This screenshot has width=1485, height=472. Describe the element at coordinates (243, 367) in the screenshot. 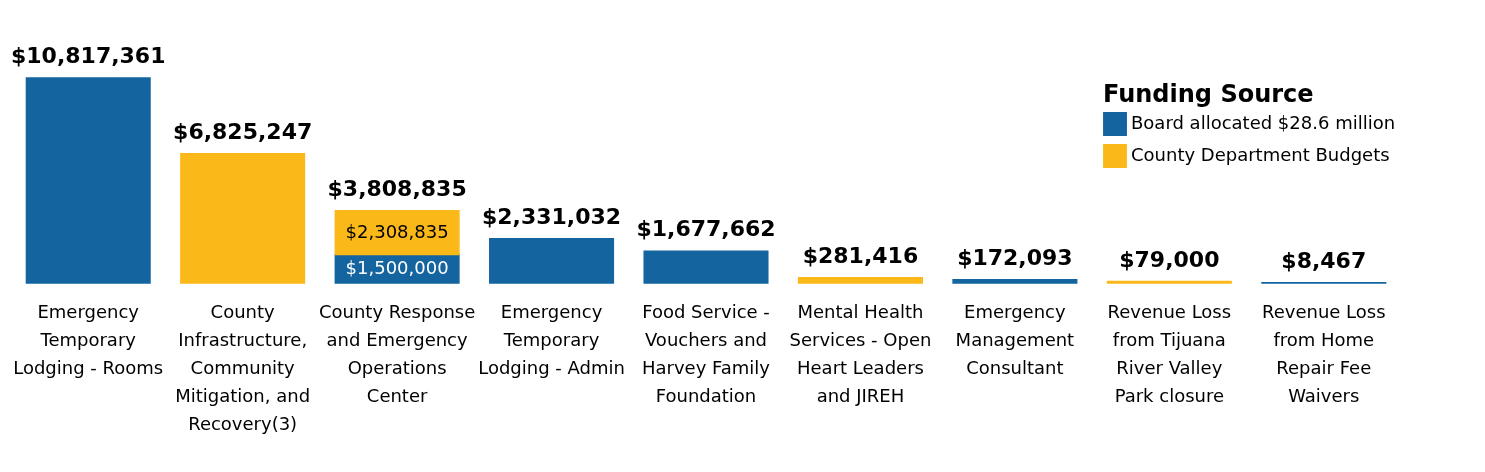

I see `x-tick-label: County Infrastructure, Community Mitigation, and Recovery(3)` at that location.